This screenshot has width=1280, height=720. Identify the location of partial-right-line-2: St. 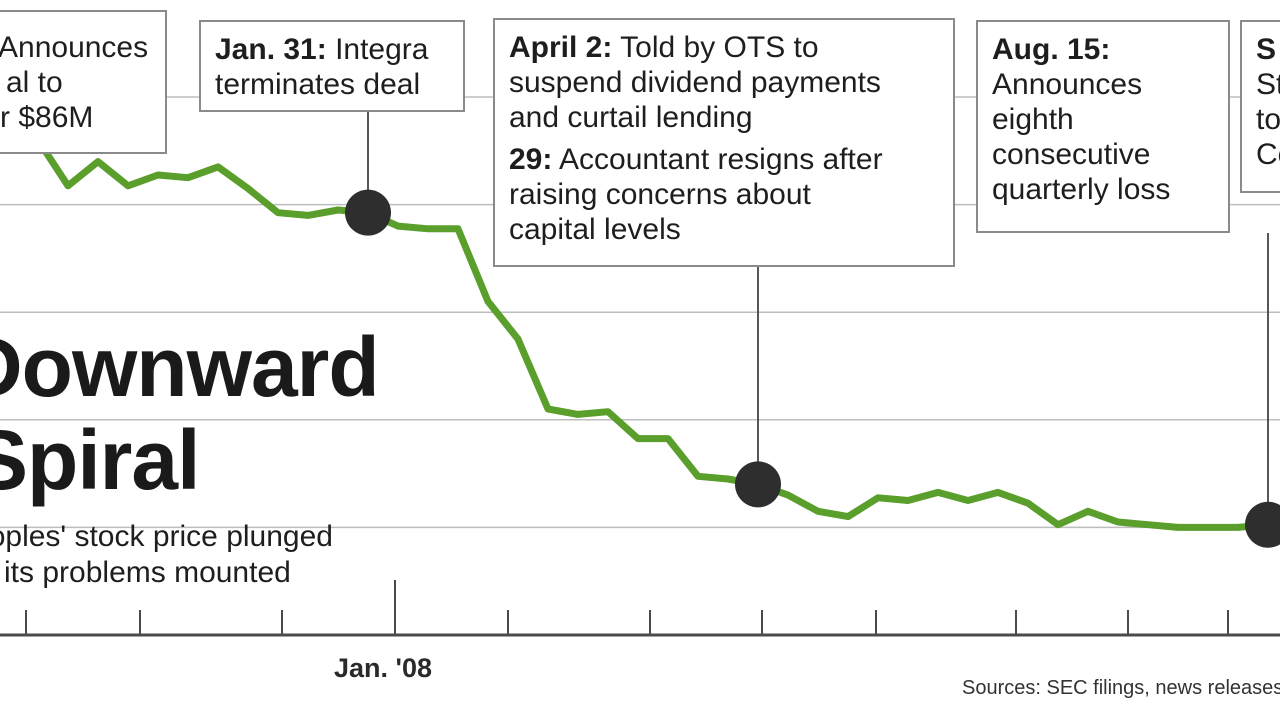
(1268, 84).